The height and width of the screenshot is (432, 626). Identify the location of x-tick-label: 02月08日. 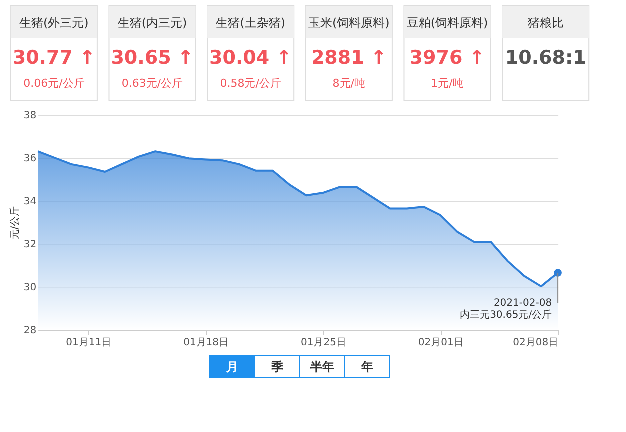
(536, 343).